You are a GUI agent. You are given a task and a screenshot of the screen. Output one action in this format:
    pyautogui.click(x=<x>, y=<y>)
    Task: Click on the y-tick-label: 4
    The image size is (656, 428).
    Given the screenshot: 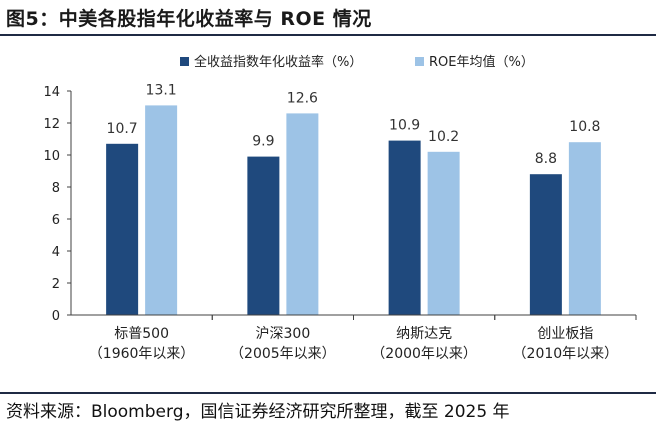 What is the action you would take?
    pyautogui.click(x=56, y=252)
    